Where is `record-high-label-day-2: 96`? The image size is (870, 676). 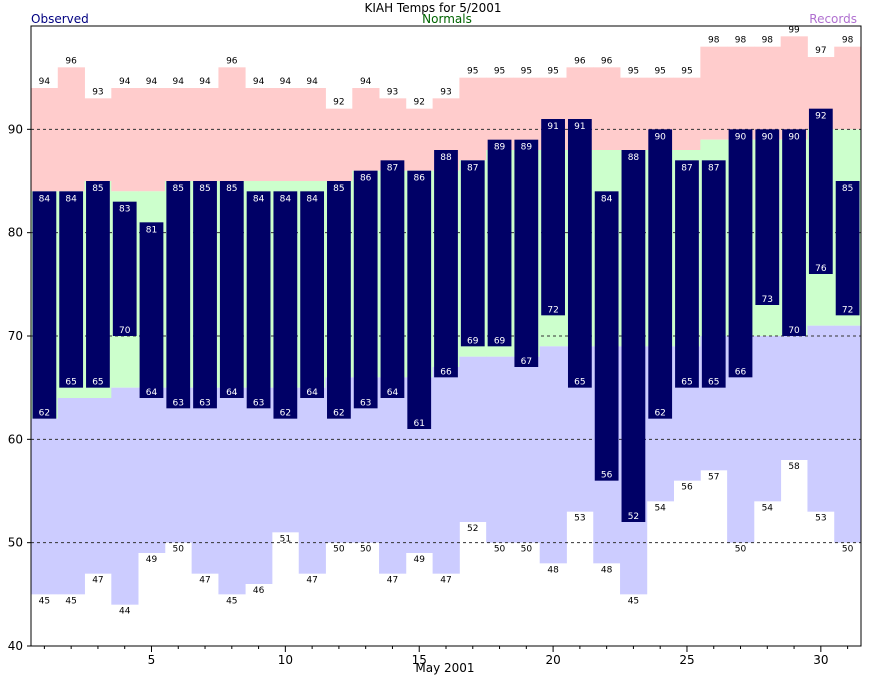 record-high-label-day-2: 96 is located at coordinates (71, 61).